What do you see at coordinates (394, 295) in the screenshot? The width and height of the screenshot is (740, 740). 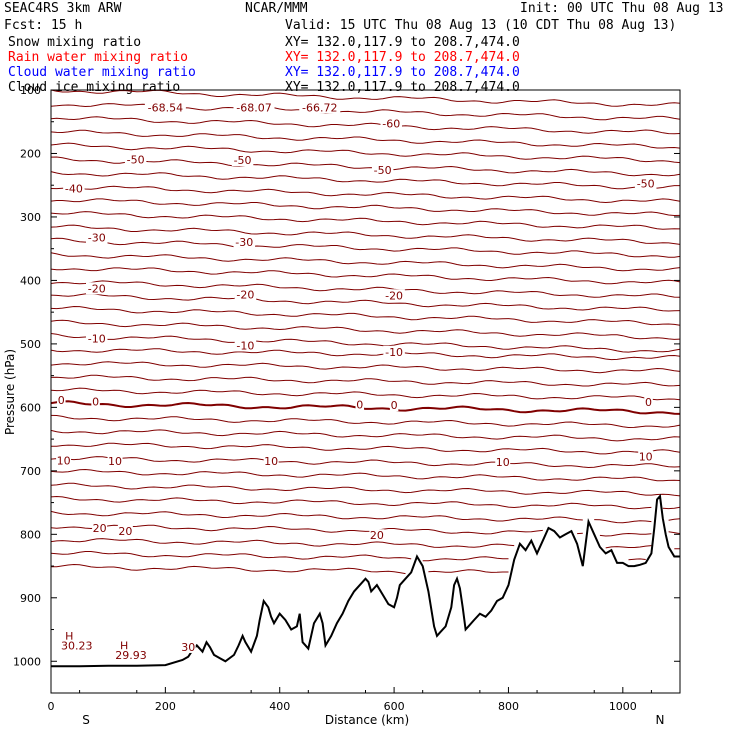 I see `contour-label: -20` at bounding box center [394, 295].